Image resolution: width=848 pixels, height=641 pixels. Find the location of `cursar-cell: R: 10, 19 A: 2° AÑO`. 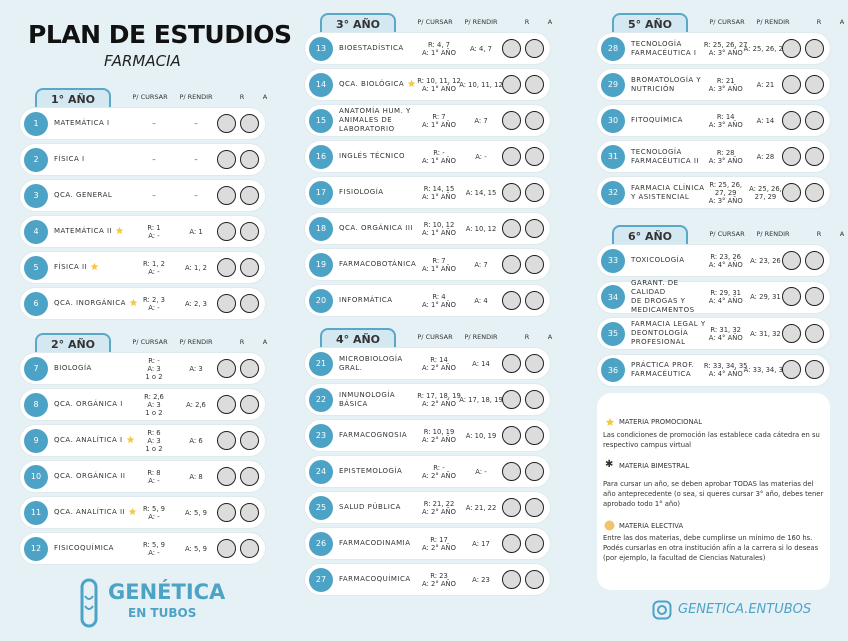

cursar-cell: R: 10, 19 A: 2° AÑO is located at coordinates (439, 435).